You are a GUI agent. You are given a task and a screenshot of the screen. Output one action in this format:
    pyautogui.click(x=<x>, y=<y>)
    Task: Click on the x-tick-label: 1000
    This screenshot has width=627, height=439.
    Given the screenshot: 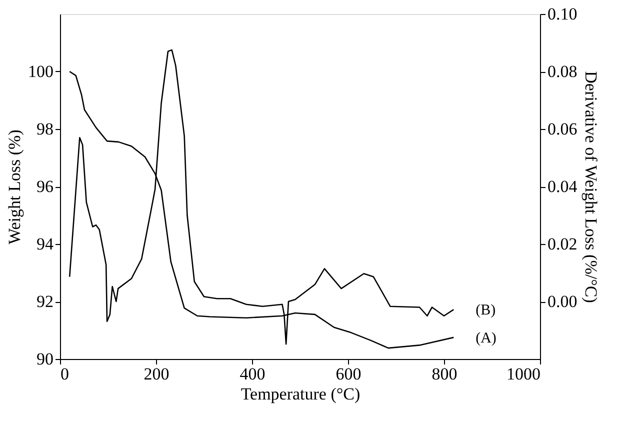 What is the action you would take?
    pyautogui.click(x=523, y=374)
    